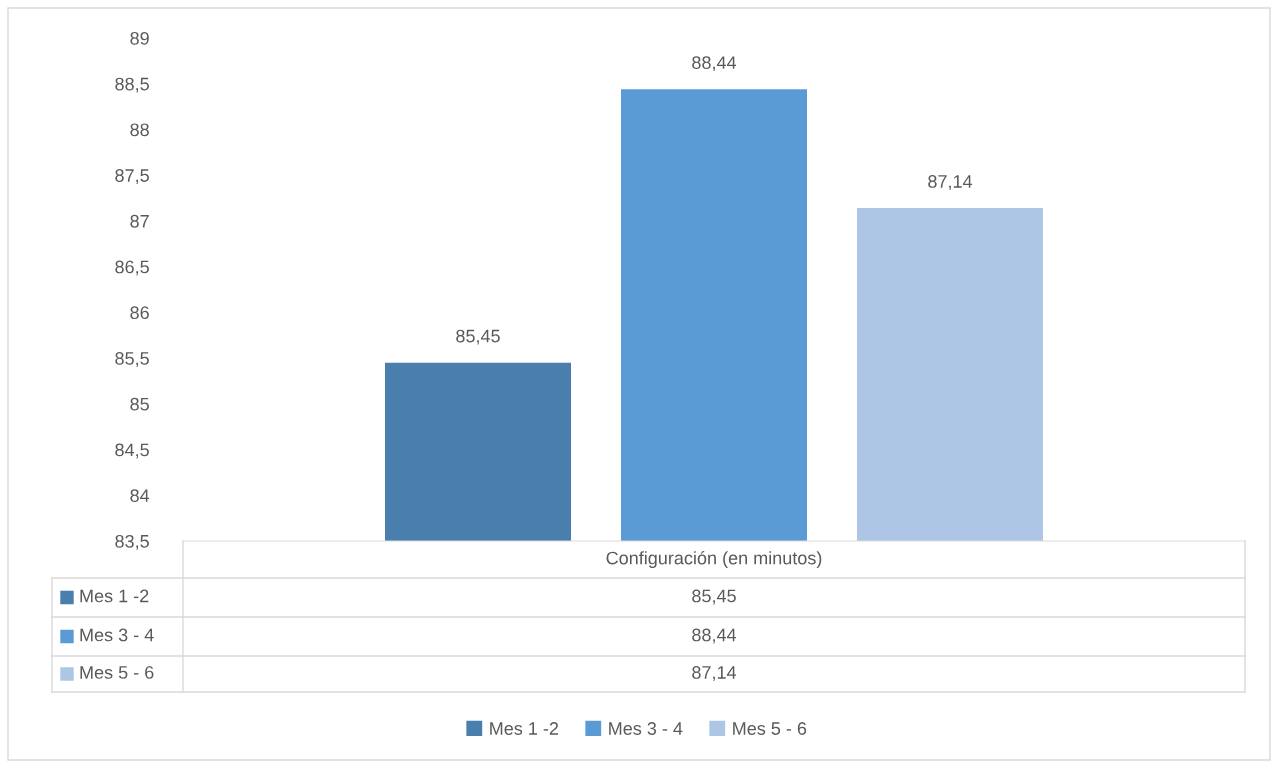  Describe the element at coordinates (132, 359) in the screenshot. I see `y-tick-label: 85,5` at that location.